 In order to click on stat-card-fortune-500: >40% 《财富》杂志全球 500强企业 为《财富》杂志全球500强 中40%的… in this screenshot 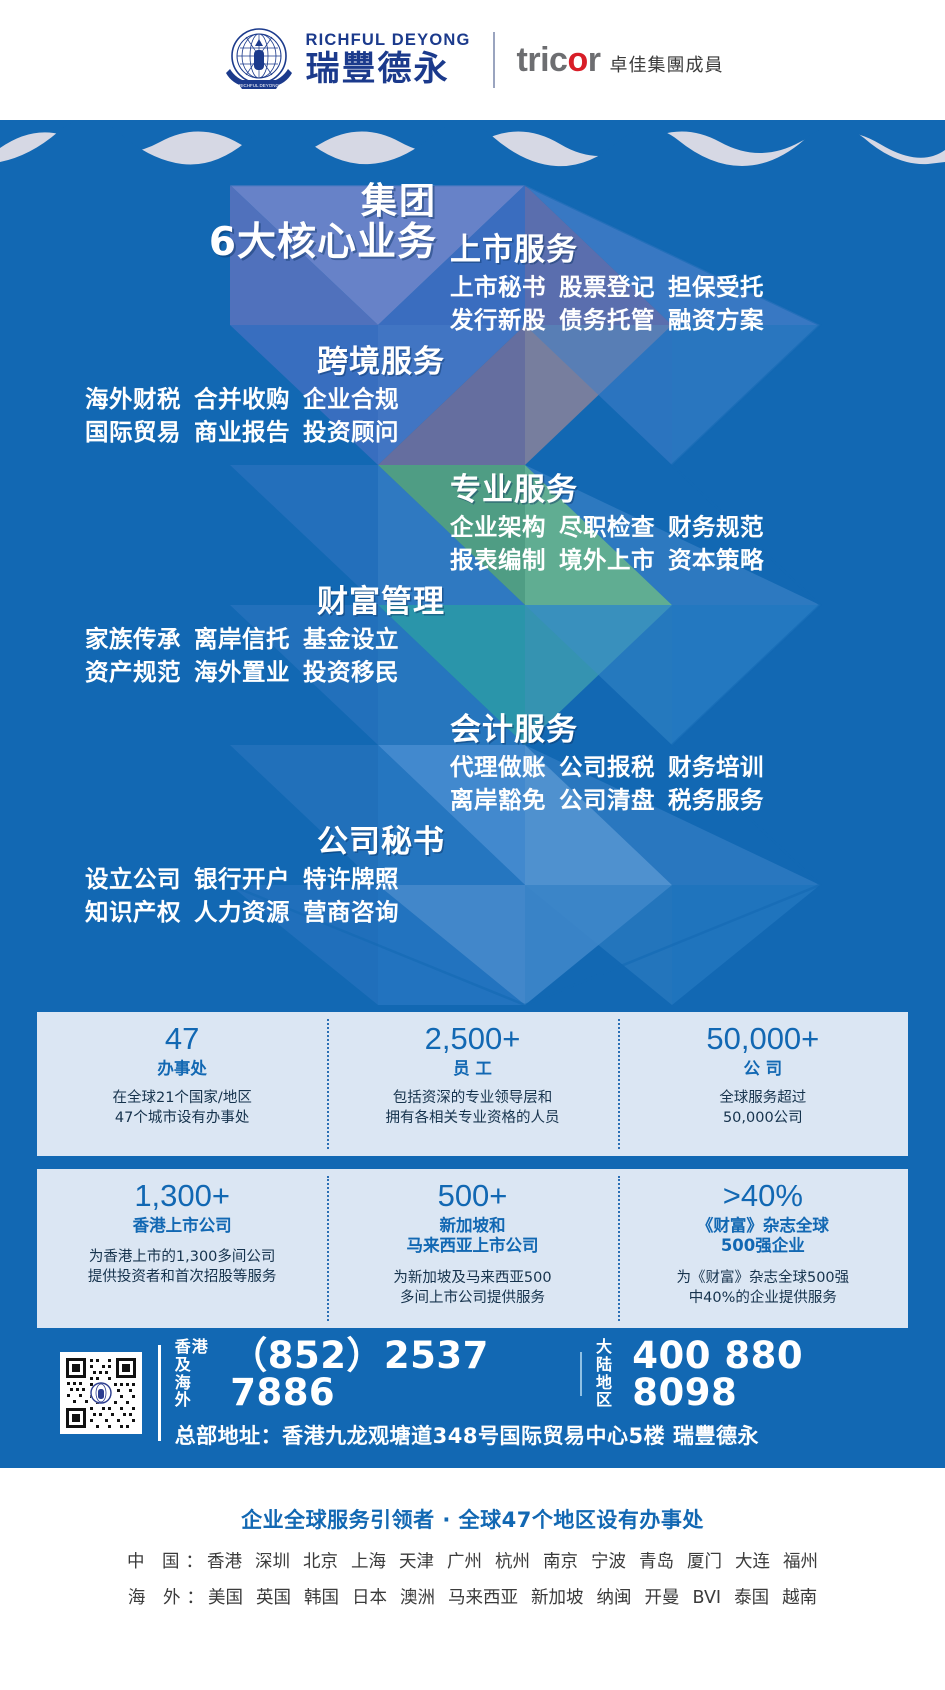, I will do `click(762, 1248)`.